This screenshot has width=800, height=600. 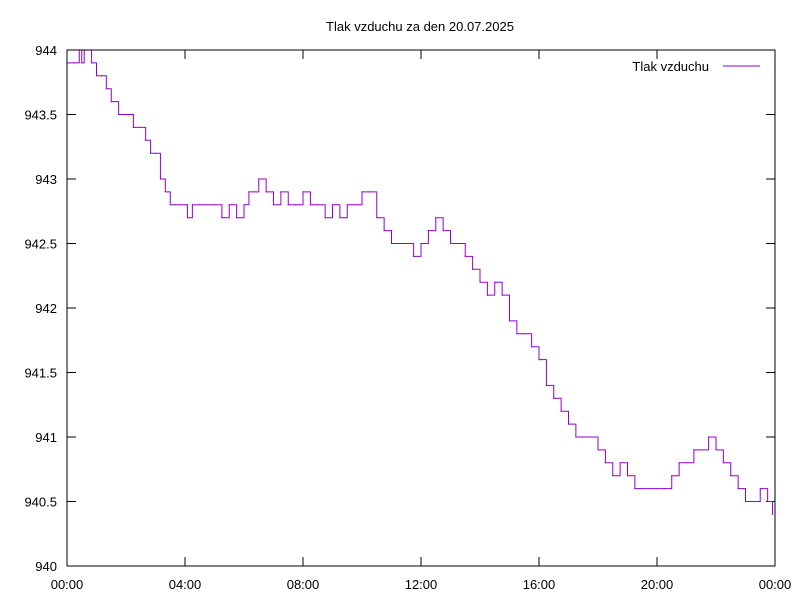 I want to click on legend-label: Tlak vzduchu, so click(x=670, y=66).